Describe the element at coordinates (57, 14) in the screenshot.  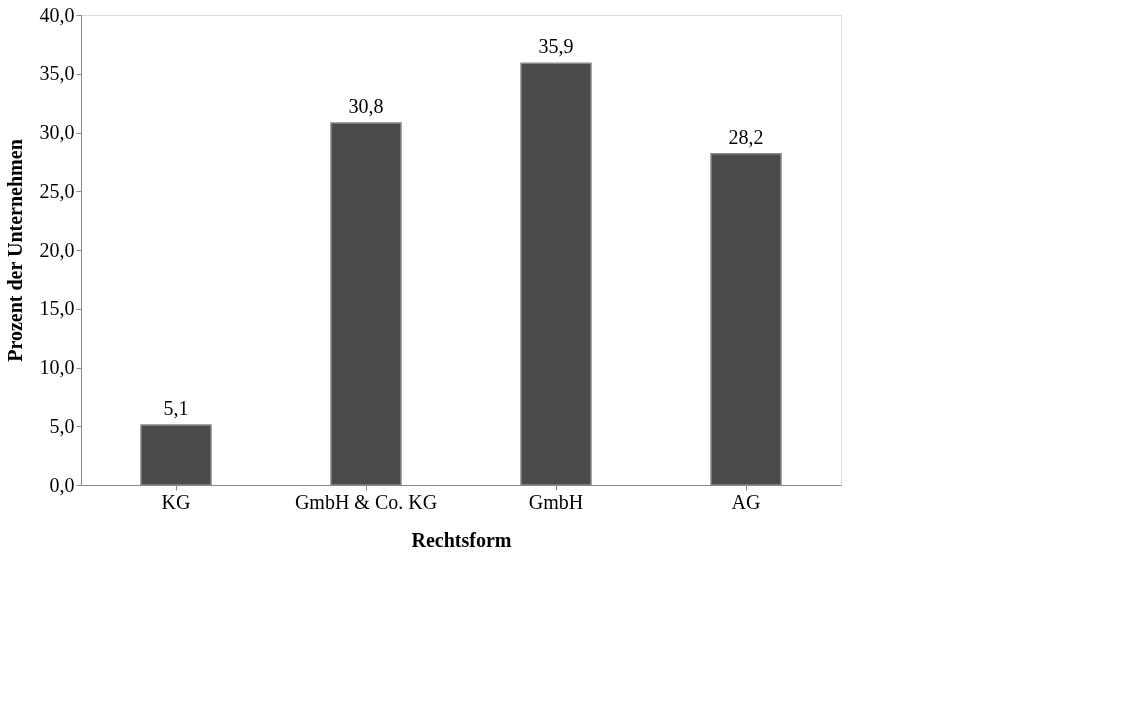
I see `y-tick-label: 40,0` at that location.